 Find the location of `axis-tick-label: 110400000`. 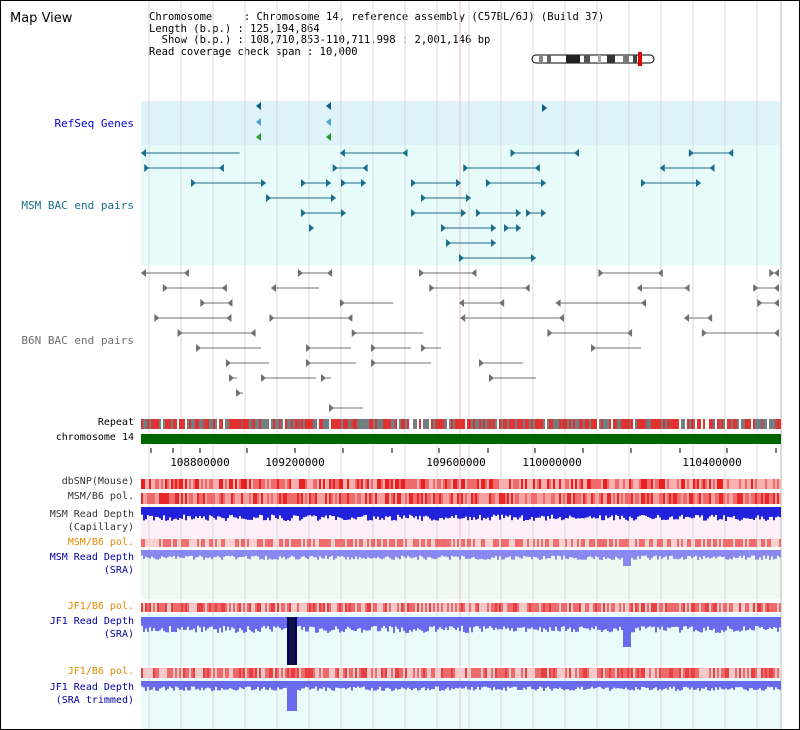

axis-tick-label: 110400000 is located at coordinates (712, 462).